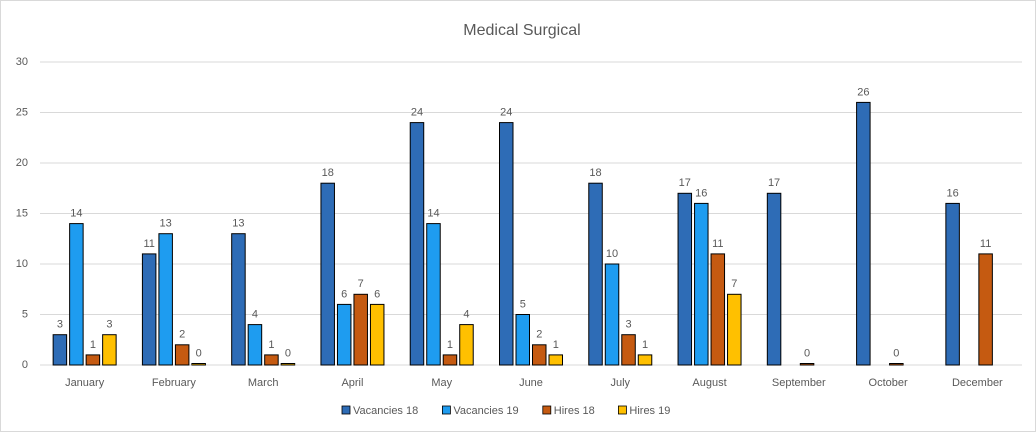 This screenshot has width=1036, height=432. Describe the element at coordinates (85, 383) in the screenshot. I see `x-tick-label: January` at that location.